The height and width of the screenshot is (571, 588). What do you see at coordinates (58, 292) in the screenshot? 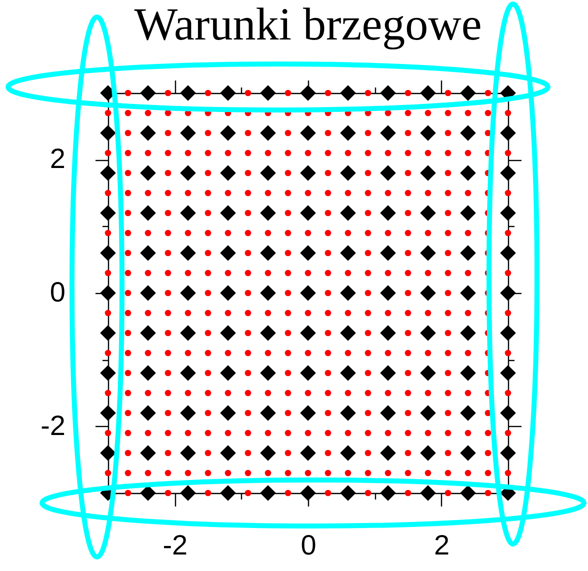
I see `y-tick-label: 0` at bounding box center [58, 292].